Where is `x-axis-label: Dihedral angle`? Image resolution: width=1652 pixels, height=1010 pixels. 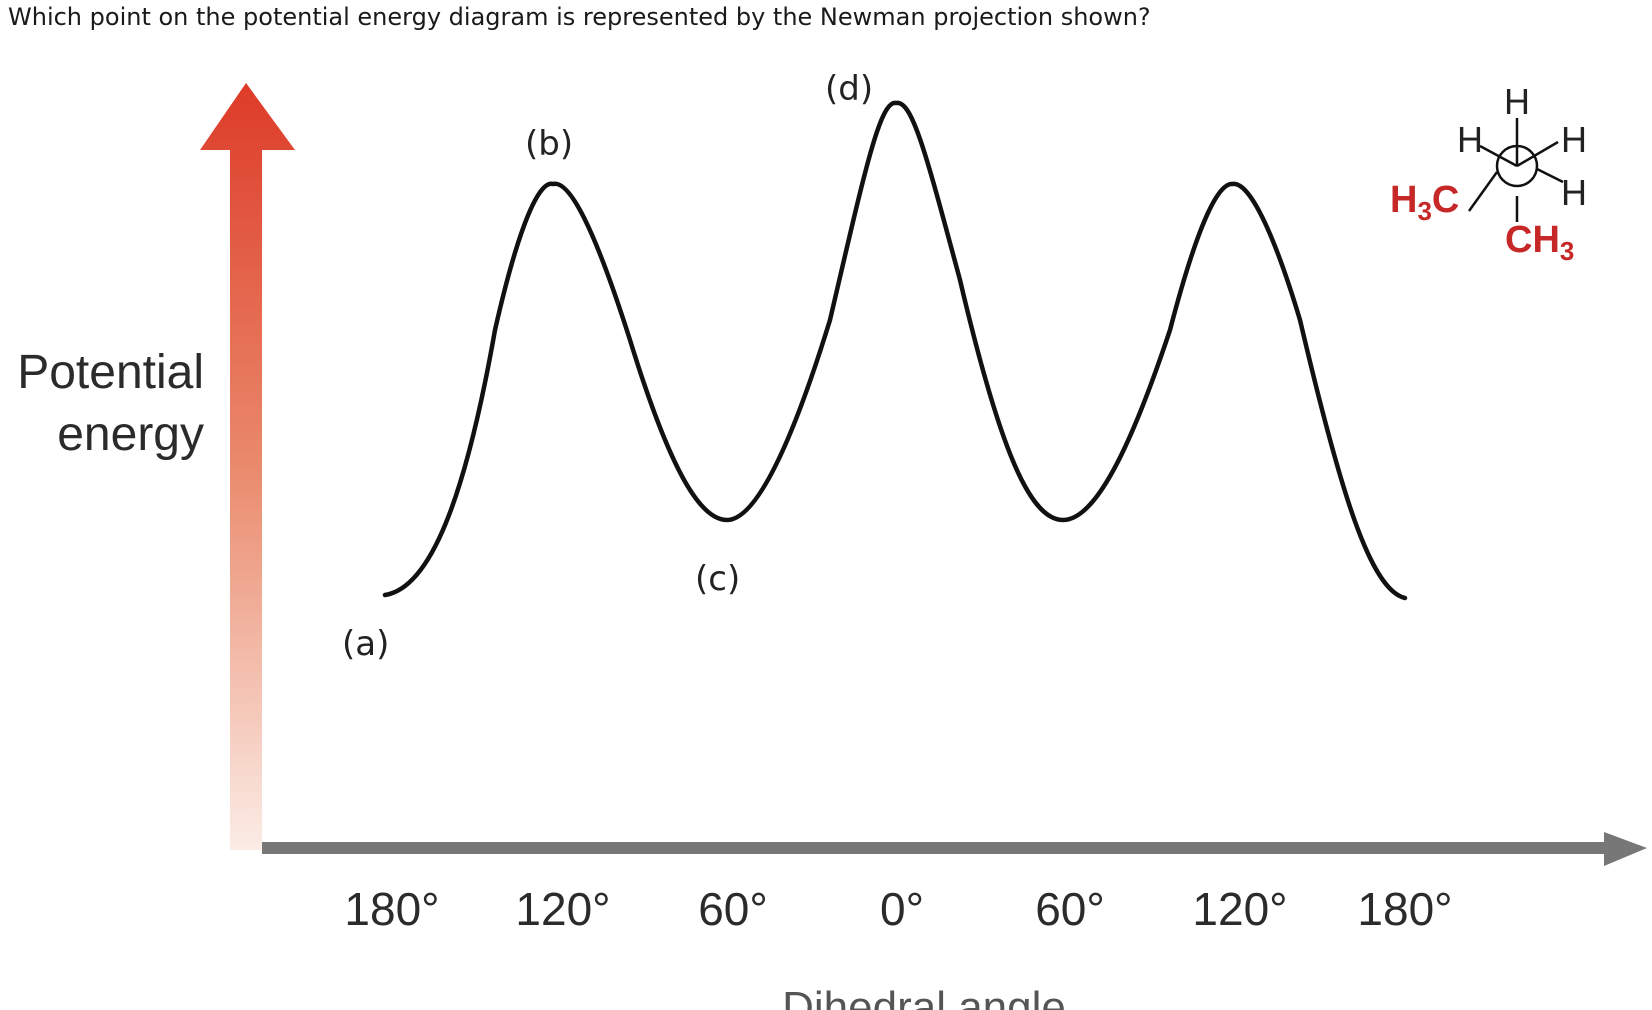 x-axis-label: Dihedral angle is located at coordinates (924, 996).